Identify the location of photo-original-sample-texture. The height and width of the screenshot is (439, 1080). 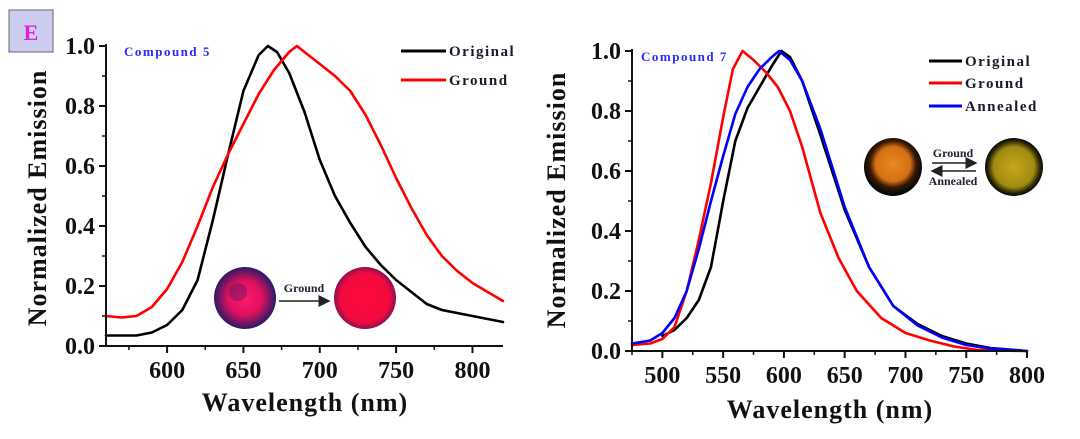
(238, 292).